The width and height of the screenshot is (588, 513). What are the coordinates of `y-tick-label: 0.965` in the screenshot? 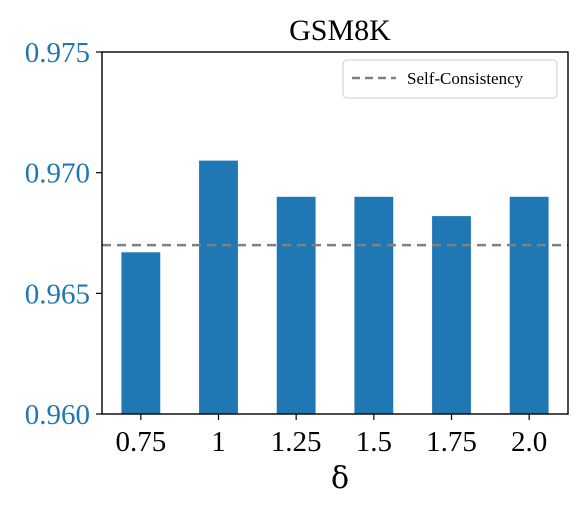 It's located at (57, 294).